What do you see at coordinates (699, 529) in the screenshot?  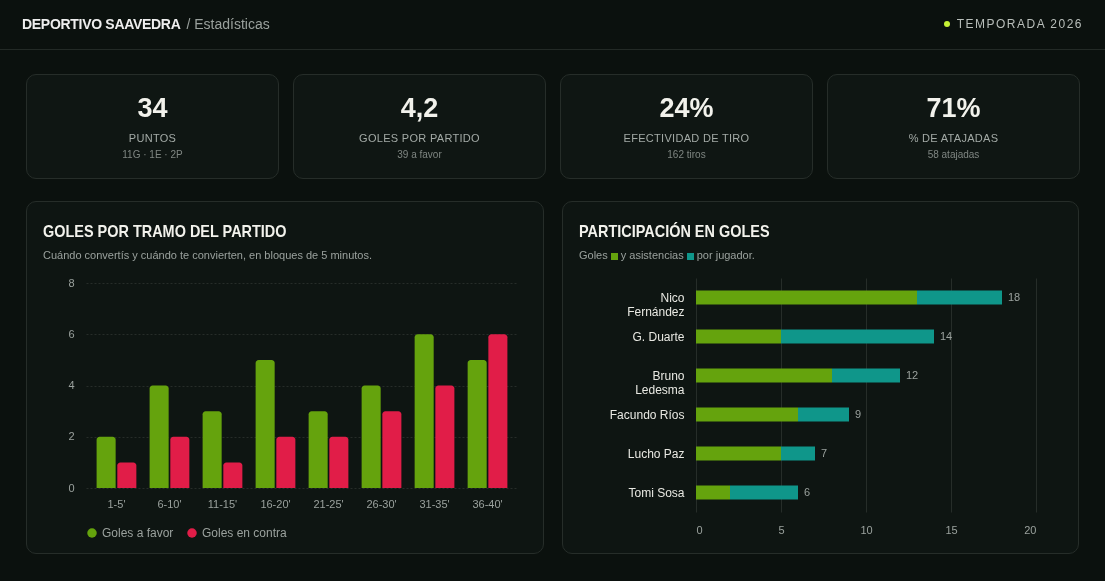 I see `x-tick-label: 0` at bounding box center [699, 529].